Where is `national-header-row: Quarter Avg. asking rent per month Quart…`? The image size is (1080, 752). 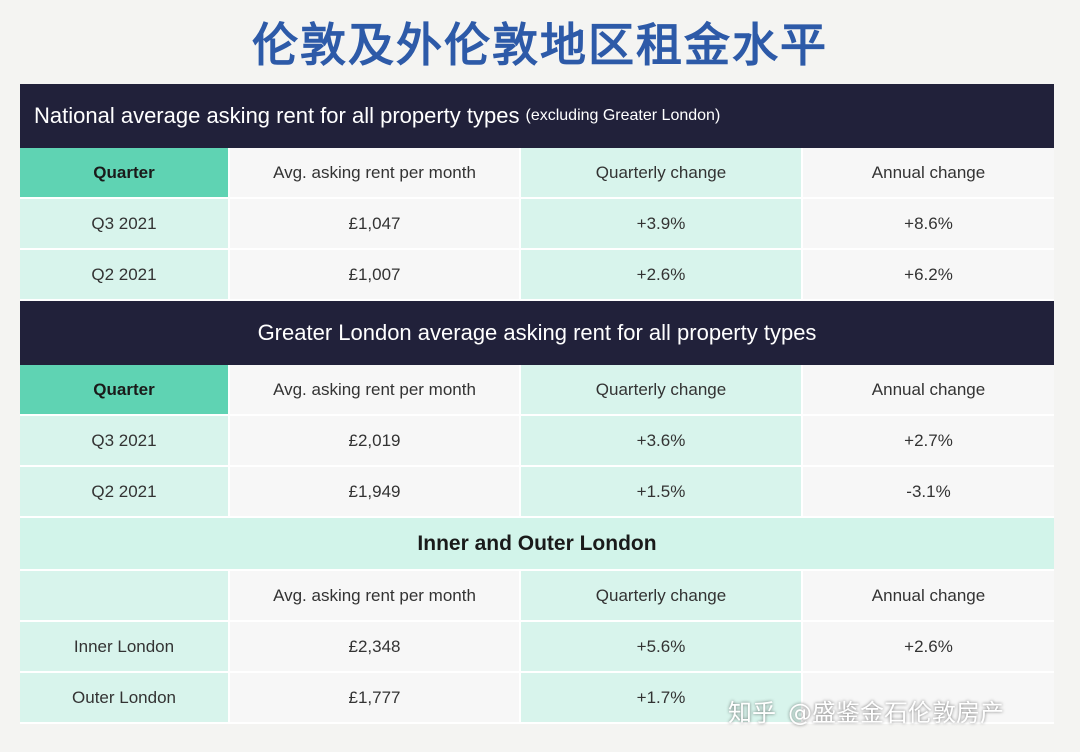
national-header-row: Quarter Avg. asking rent per month Quart… is located at coordinates (537, 173).